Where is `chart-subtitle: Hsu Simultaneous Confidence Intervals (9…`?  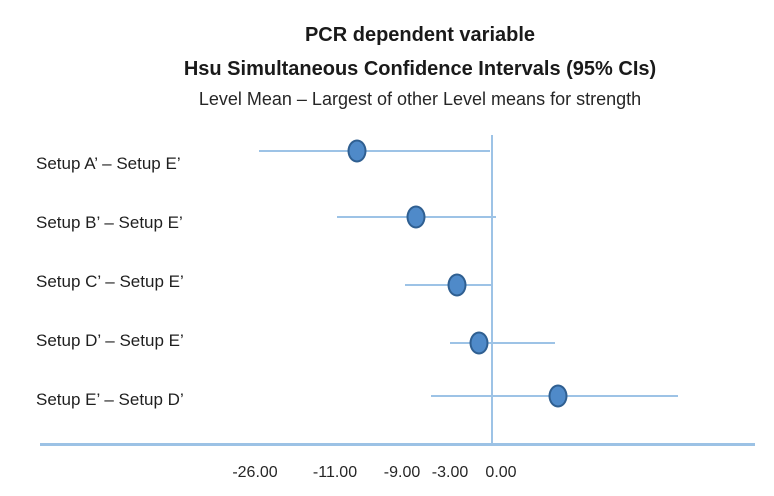
chart-subtitle: Hsu Simultaneous Confidence Intervals (9… is located at coordinates (420, 69).